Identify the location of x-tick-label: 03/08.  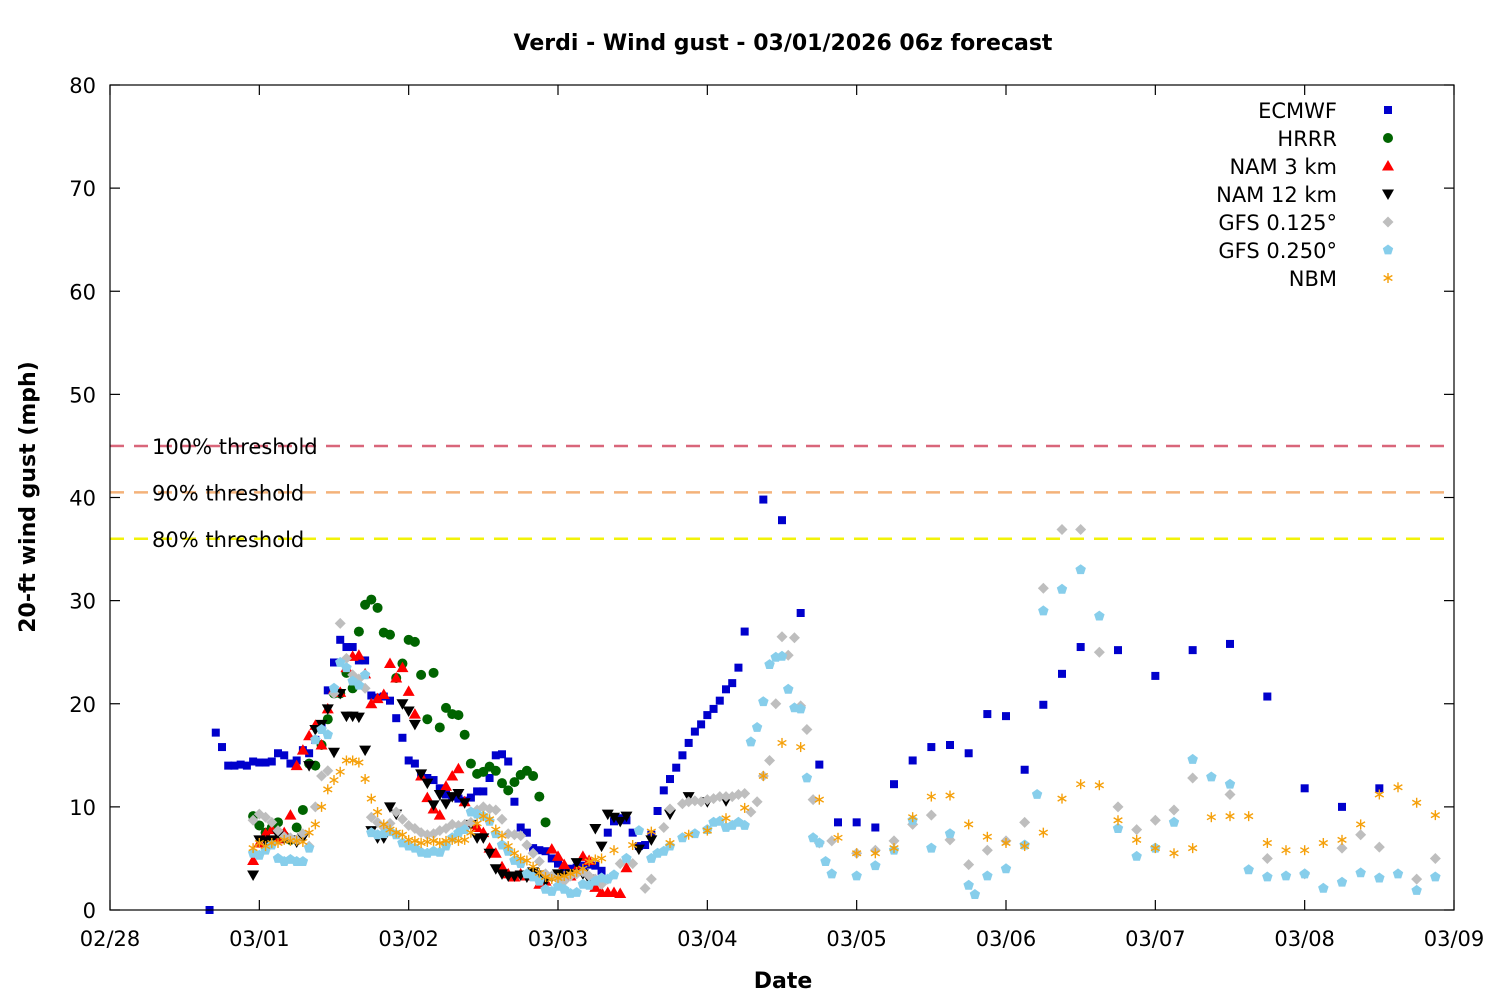
(1304, 939).